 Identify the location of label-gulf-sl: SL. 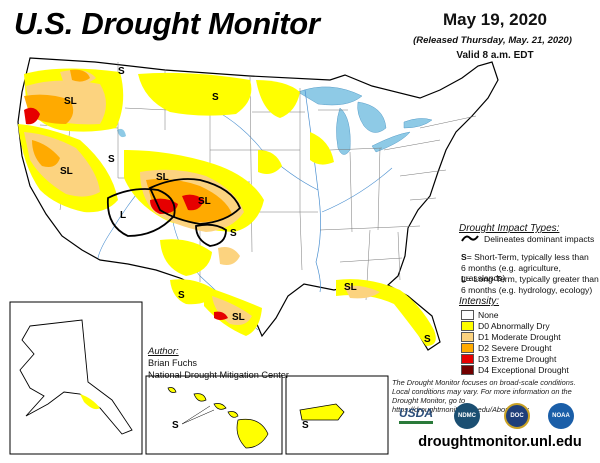
(350, 287).